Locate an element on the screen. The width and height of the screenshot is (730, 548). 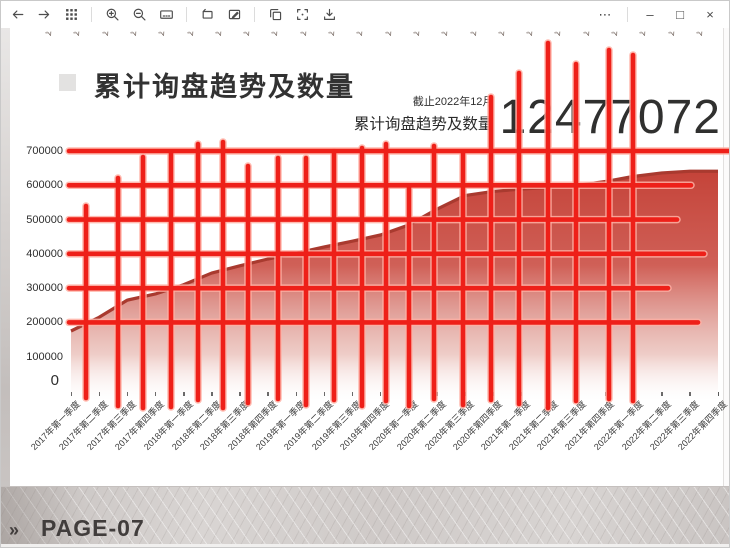
y-axis-label-600000: 600000 is located at coordinates (44, 185).